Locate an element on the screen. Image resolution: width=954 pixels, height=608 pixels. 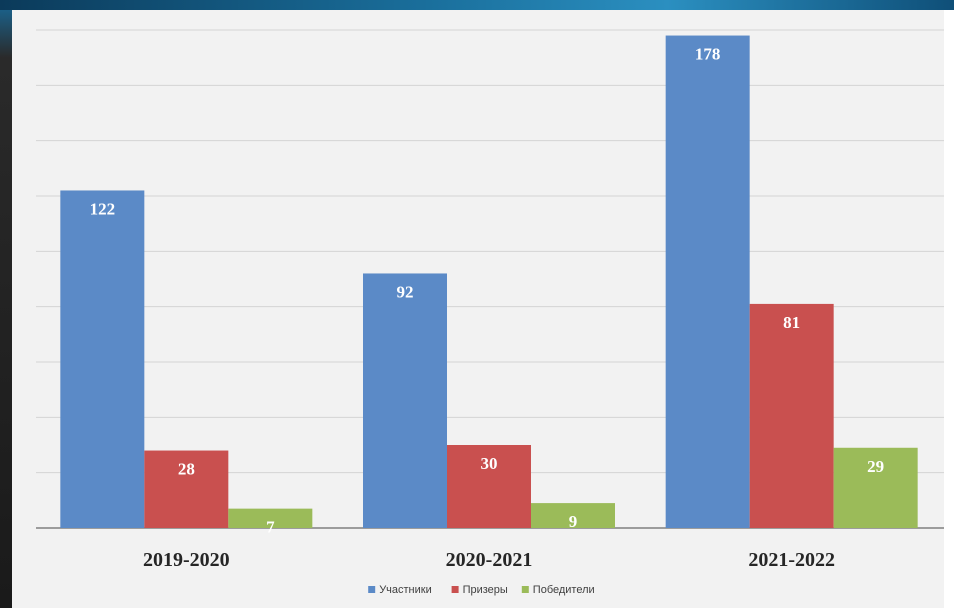
data-label: 122 is located at coordinates (103, 208).